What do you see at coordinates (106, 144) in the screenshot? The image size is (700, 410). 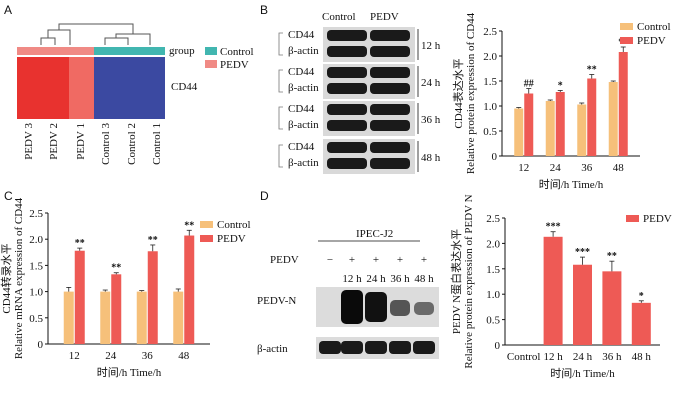 I see `col-label: Control 3` at bounding box center [106, 144].